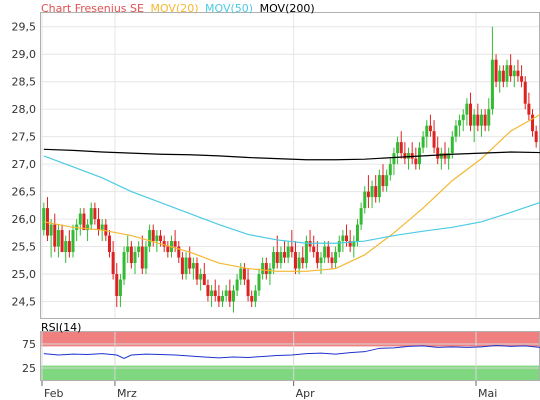 The width and height of the screenshot is (540, 400). Describe the element at coordinates (24, 192) in the screenshot. I see `y-tick-label: 26,5` at that location.